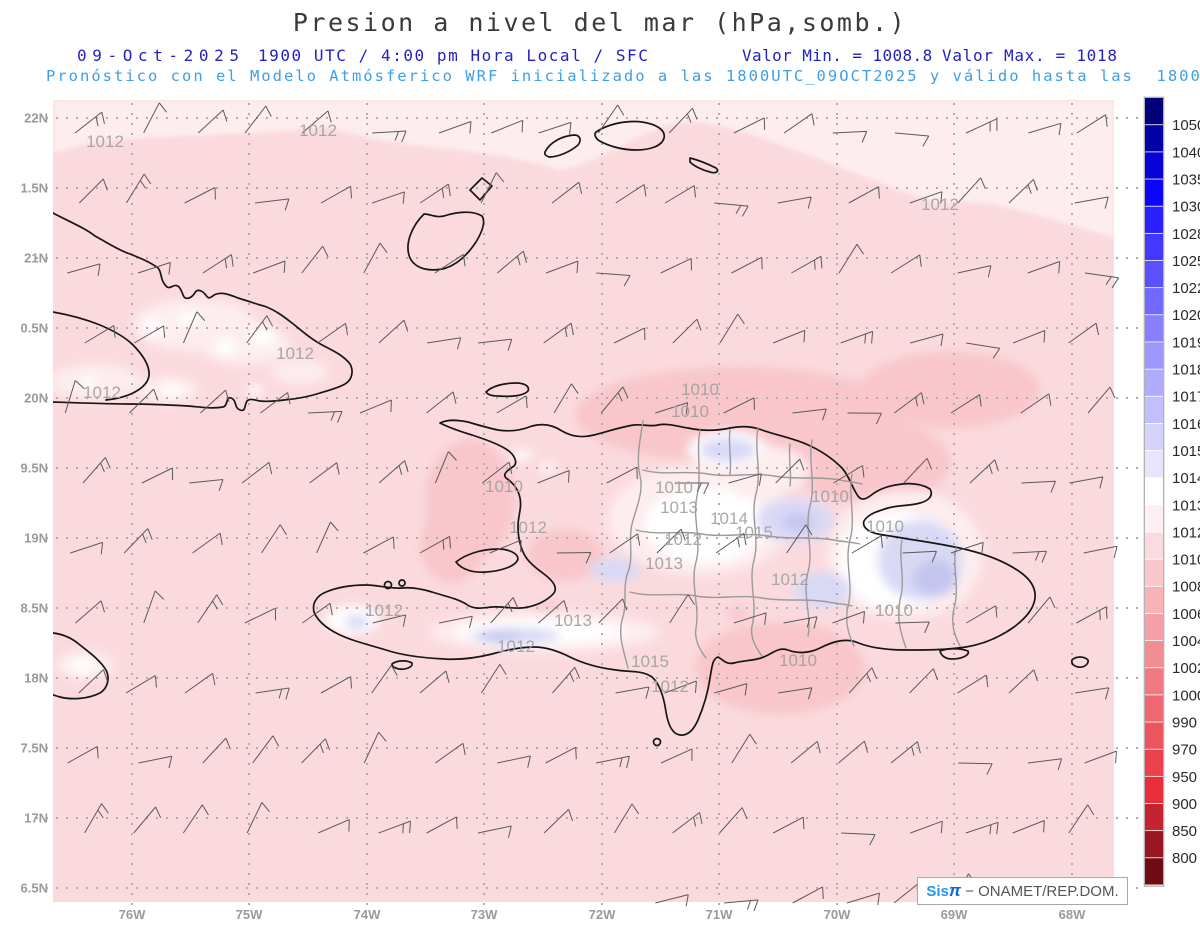 The width and height of the screenshot is (1200, 927). What do you see at coordinates (837, 914) in the screenshot?
I see `x-axis-label: 70W` at bounding box center [837, 914].